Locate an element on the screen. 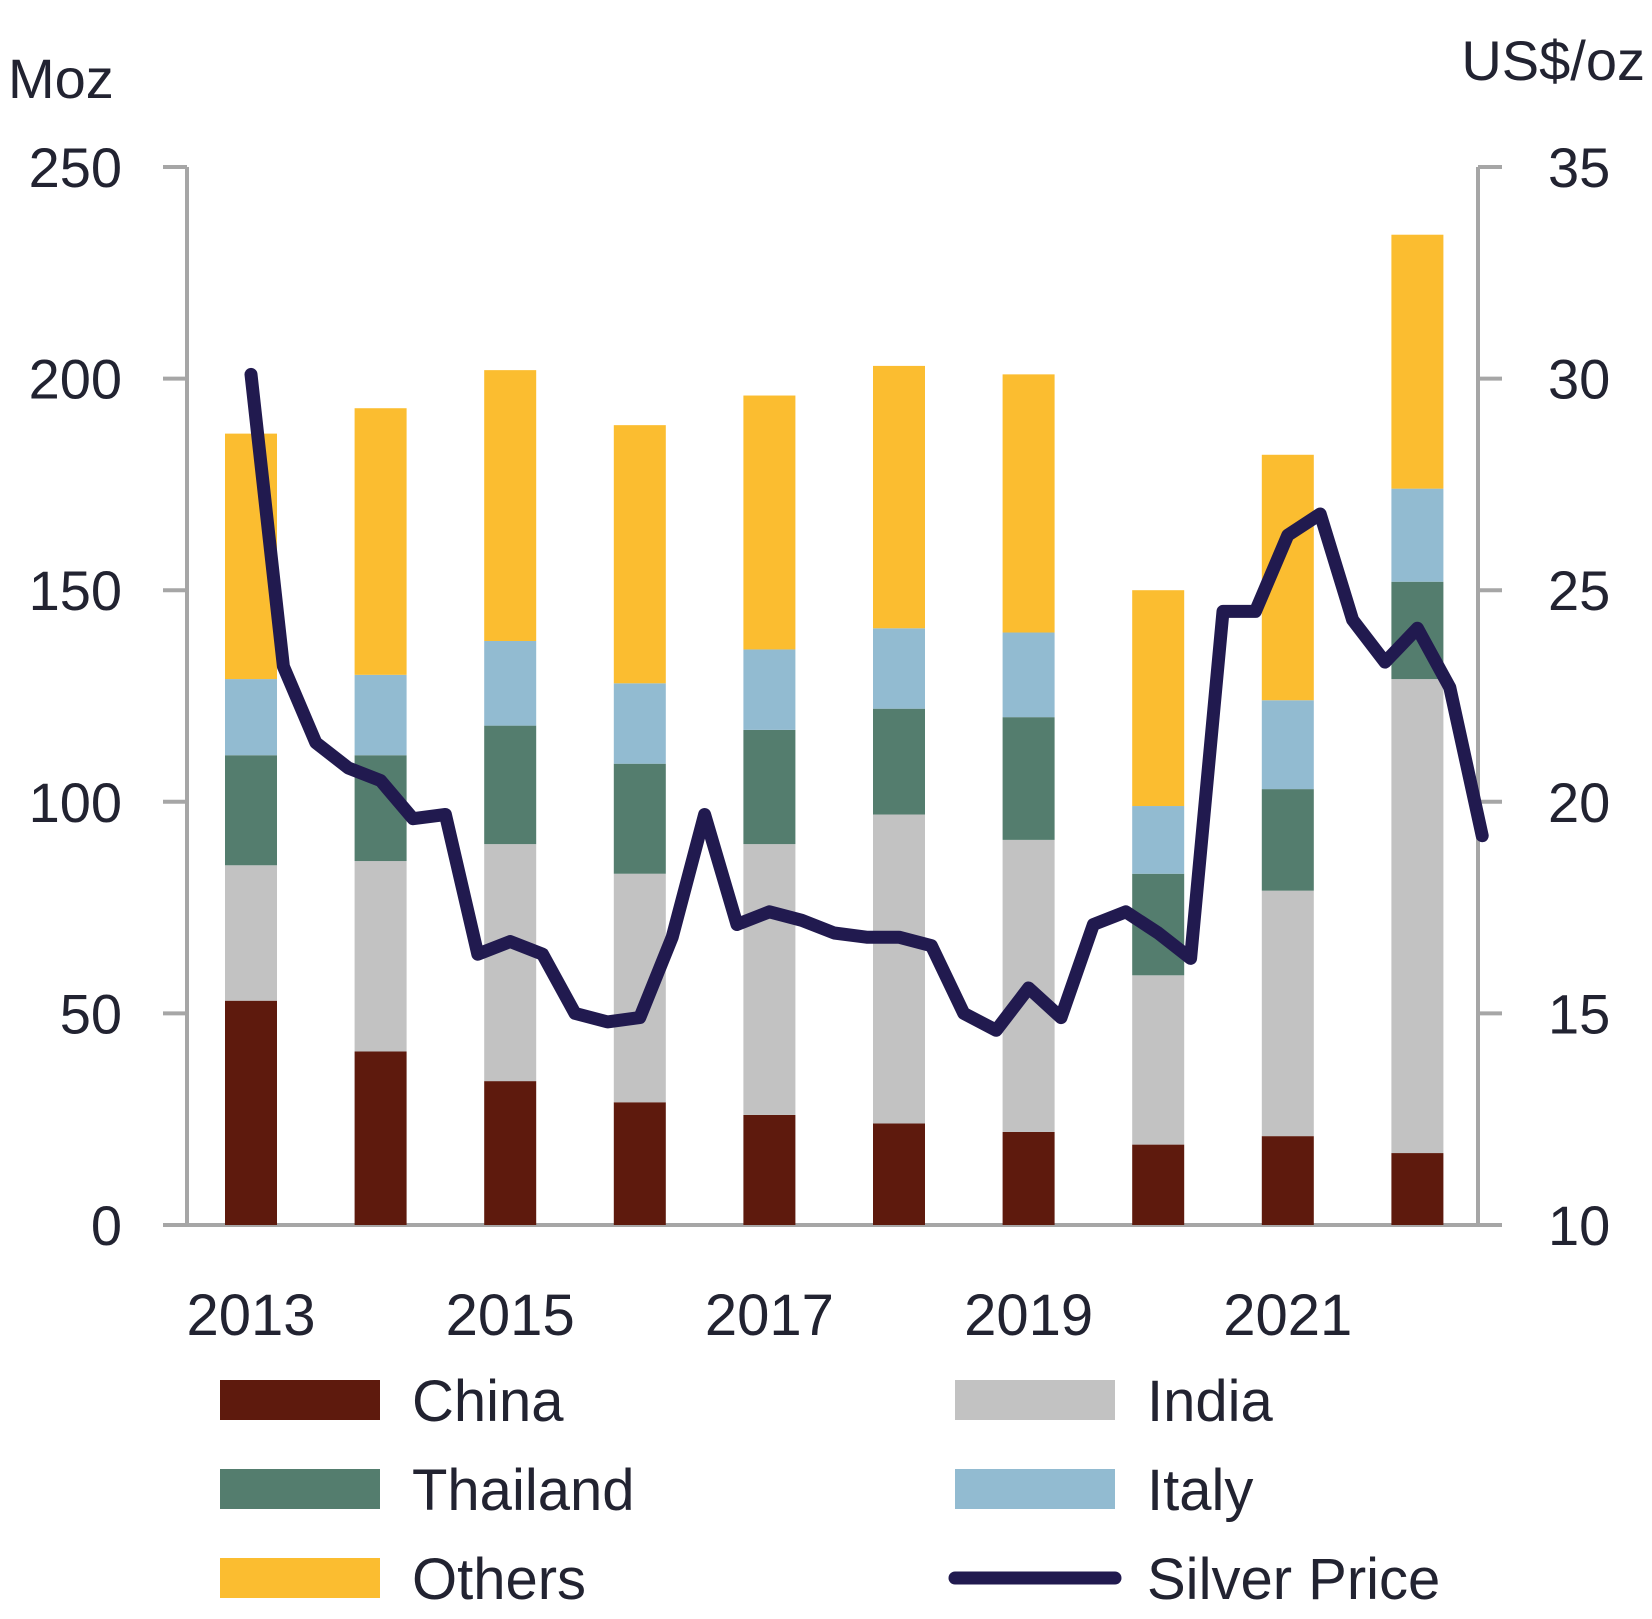 Image resolution: width=1652 pixels, height=1619 pixels. bar-thailand-2013 is located at coordinates (251, 810).